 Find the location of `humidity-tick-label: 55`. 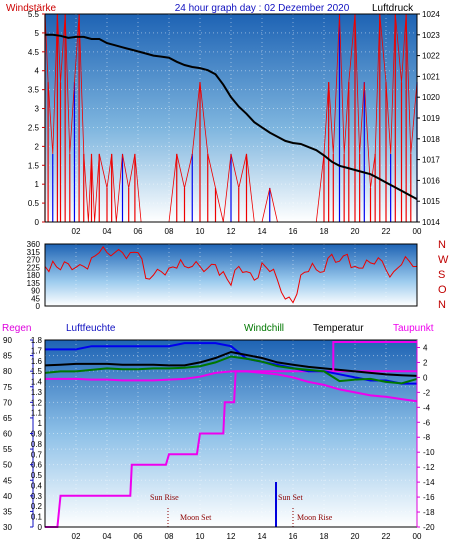

humidity-tick-label: 55 is located at coordinates (7, 449).